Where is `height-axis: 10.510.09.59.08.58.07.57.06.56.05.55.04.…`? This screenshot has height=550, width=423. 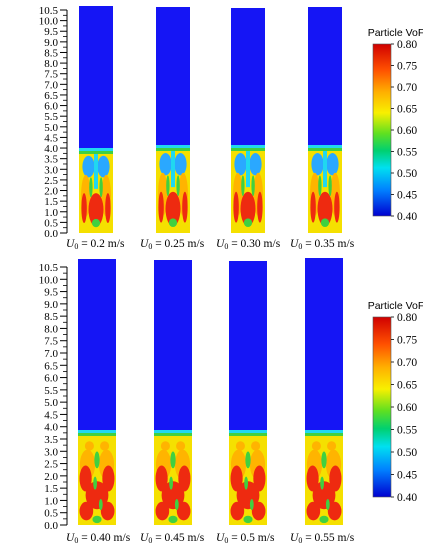
height-axis: 10.510.09.59.08.58.07.57.06.56.05.55.04.… is located at coordinates (53, 122).